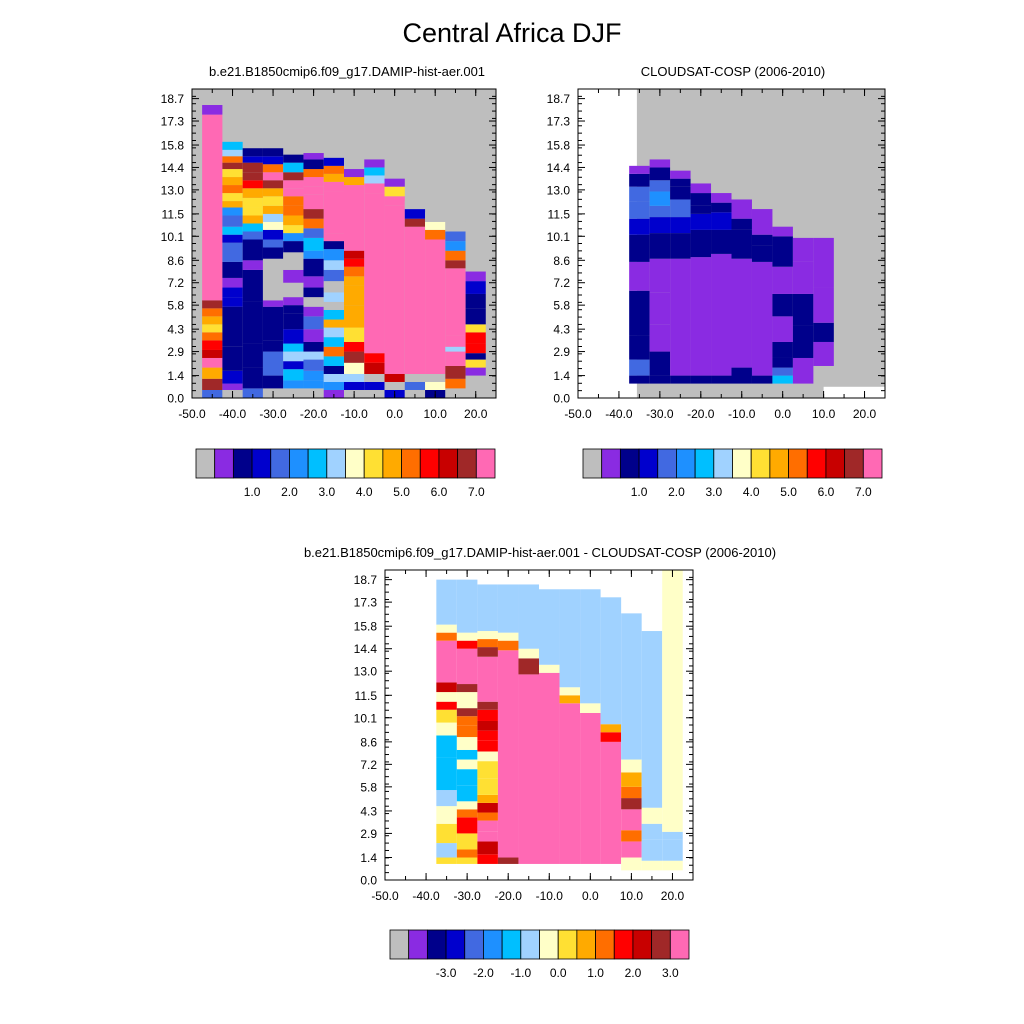 This screenshot has width=1024, height=1024. Describe the element at coordinates (660, 414) in the screenshot. I see `x-tick-label: -30.0` at that location.